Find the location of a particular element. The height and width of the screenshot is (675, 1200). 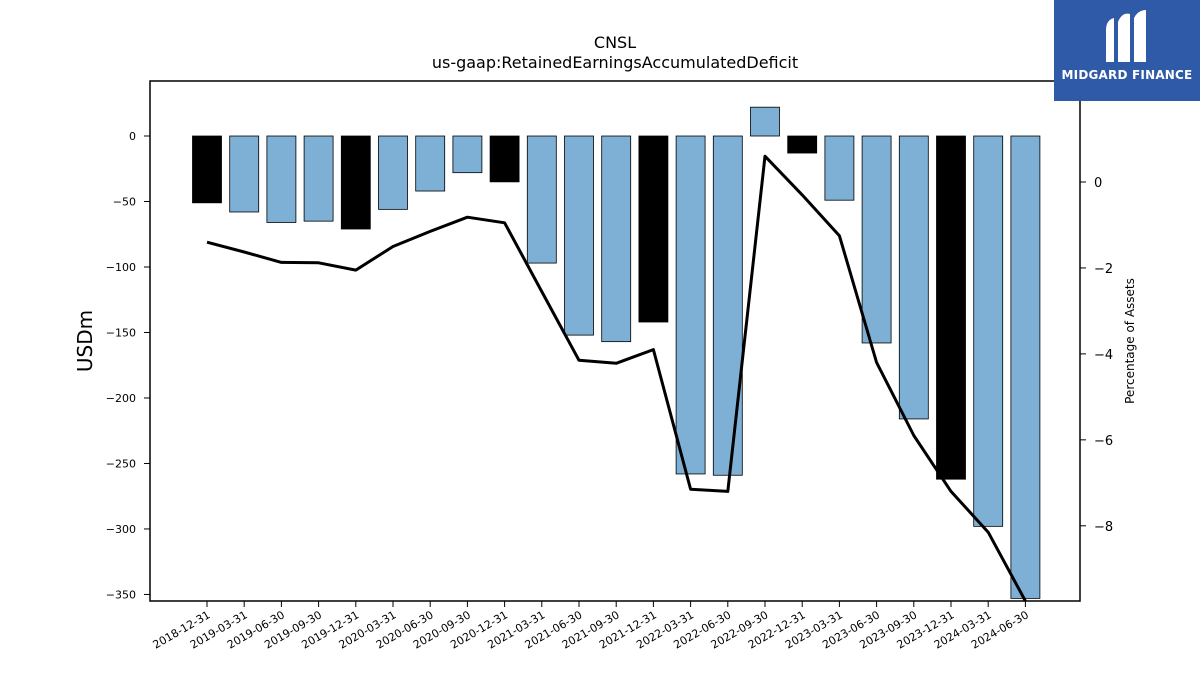

y-tick-label: 0 is located at coordinates (132, 136).